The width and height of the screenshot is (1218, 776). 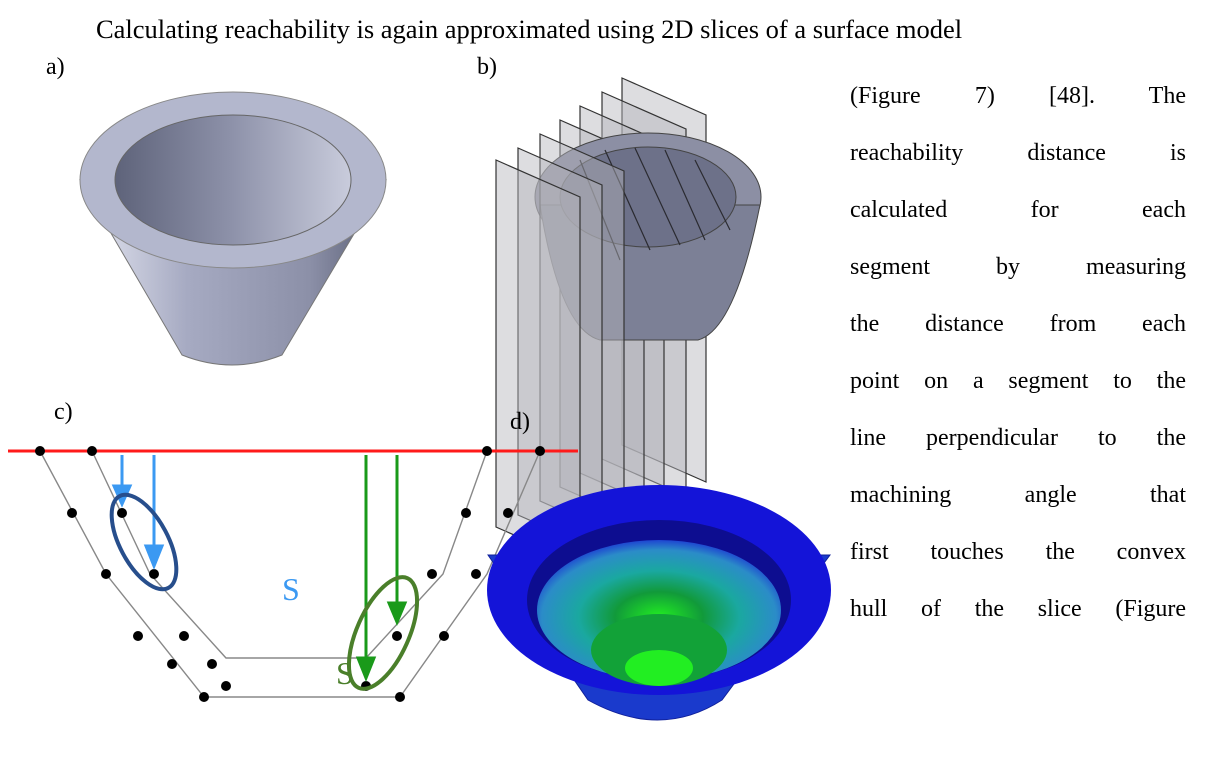 What do you see at coordinates (1018, 267) in the screenshot?
I see `paragraph-line: segment by measuring` at bounding box center [1018, 267].